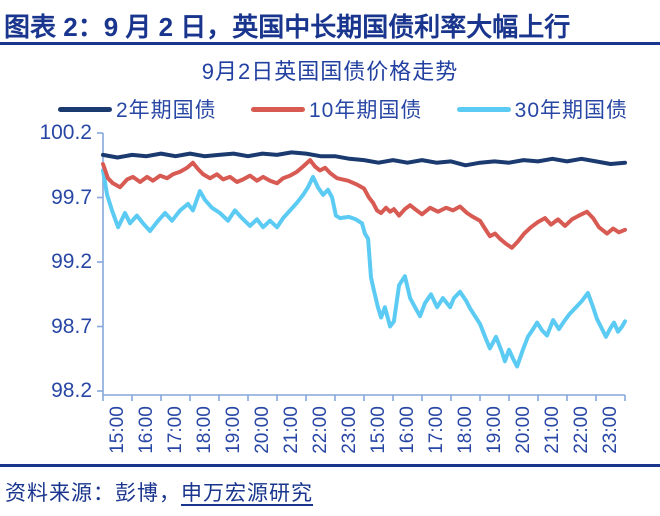 Image resolution: width=660 pixels, height=516 pixels. Describe the element at coordinates (364, 159) in the screenshot. I see `series-line-2y` at that location.